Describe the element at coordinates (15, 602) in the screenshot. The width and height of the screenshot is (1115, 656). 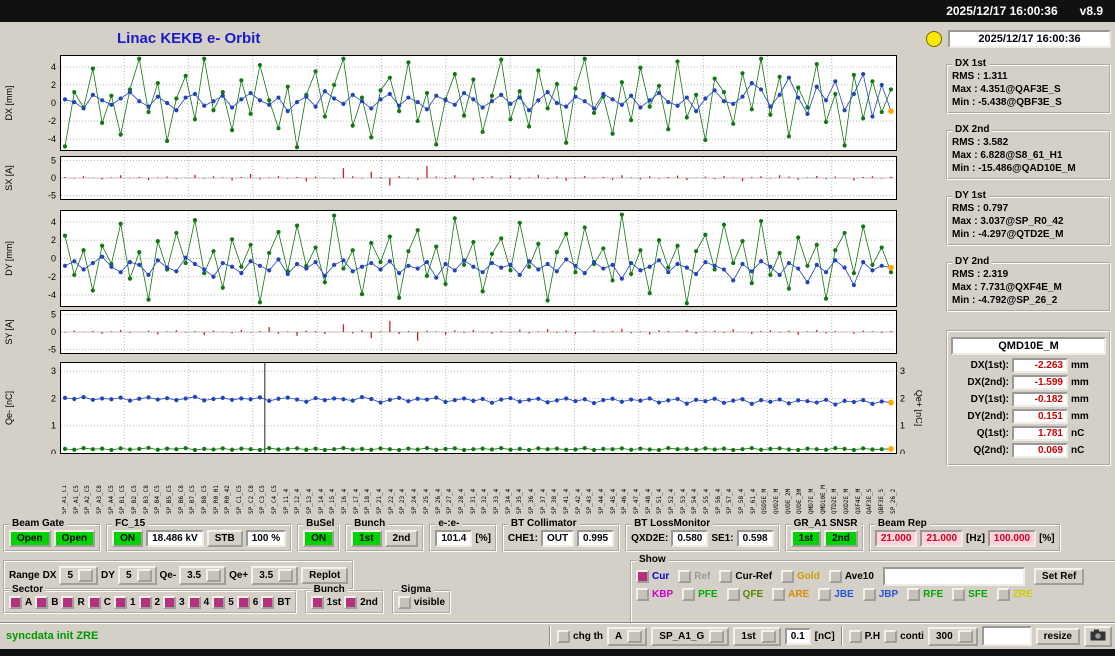
I see `sector-a-checkbox` at that location.